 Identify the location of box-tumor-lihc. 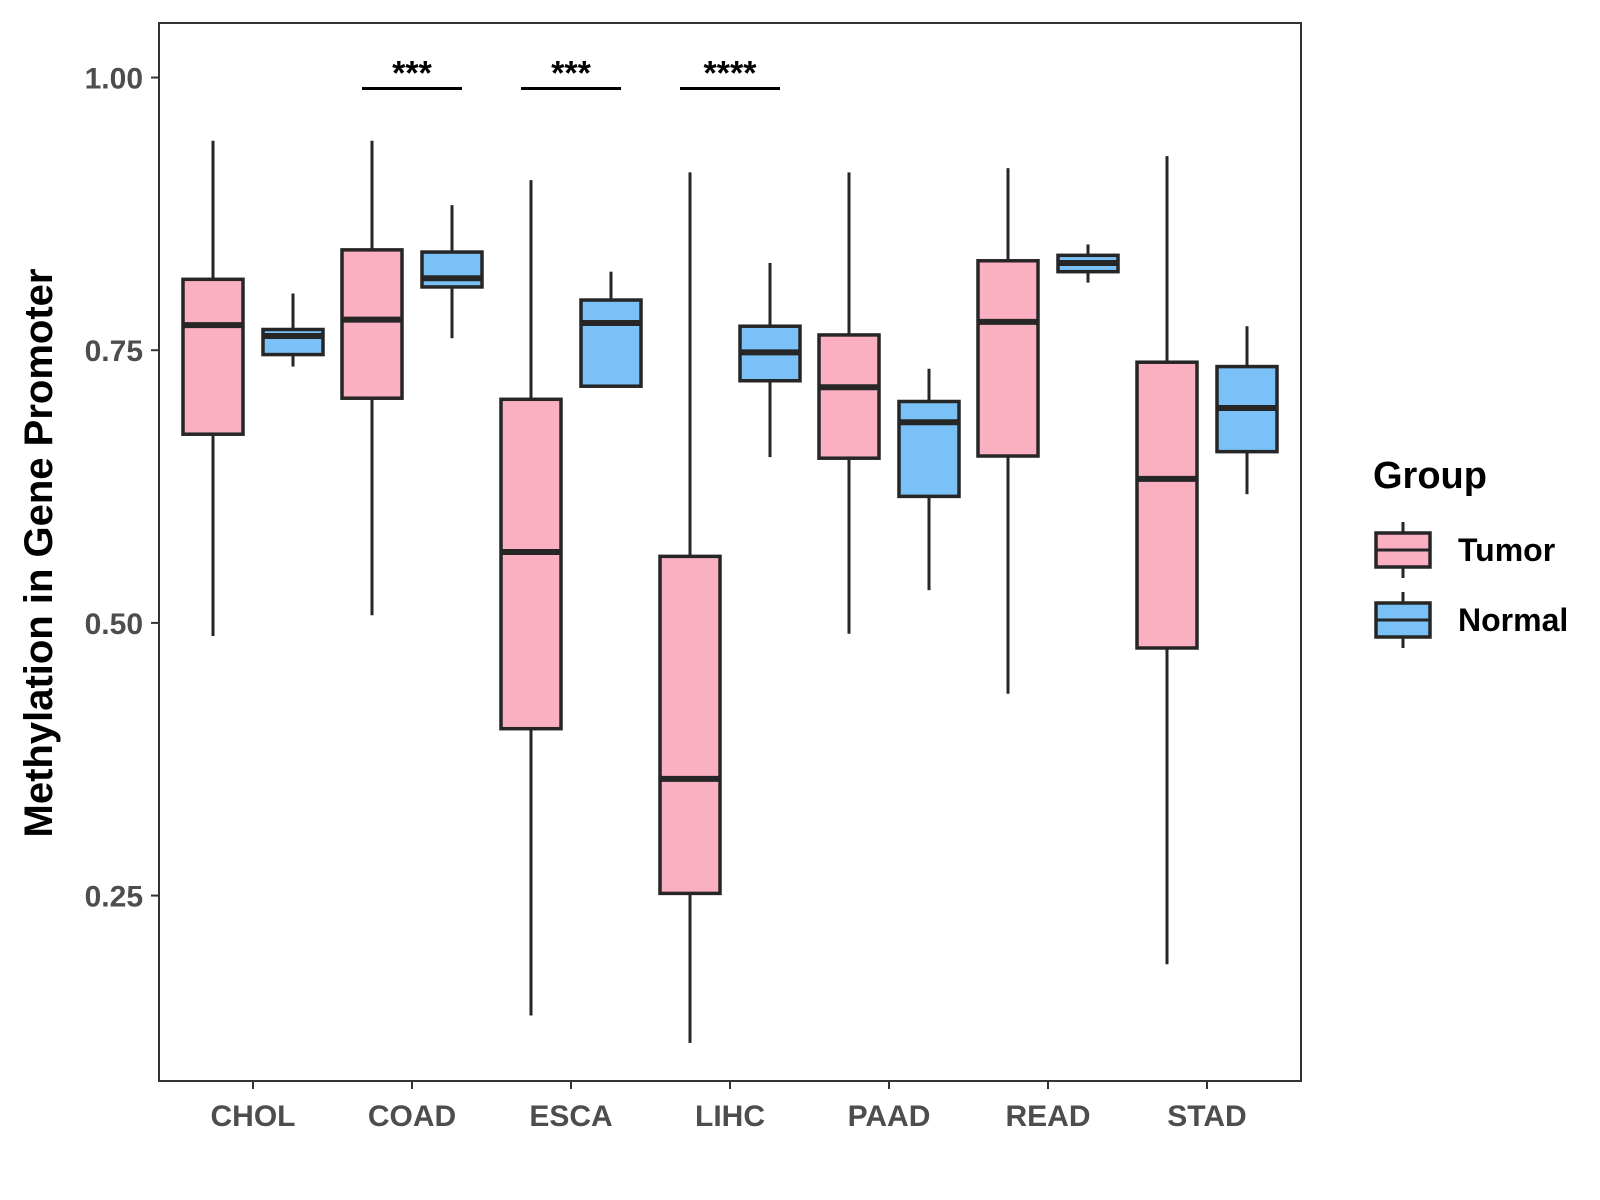
(690, 607).